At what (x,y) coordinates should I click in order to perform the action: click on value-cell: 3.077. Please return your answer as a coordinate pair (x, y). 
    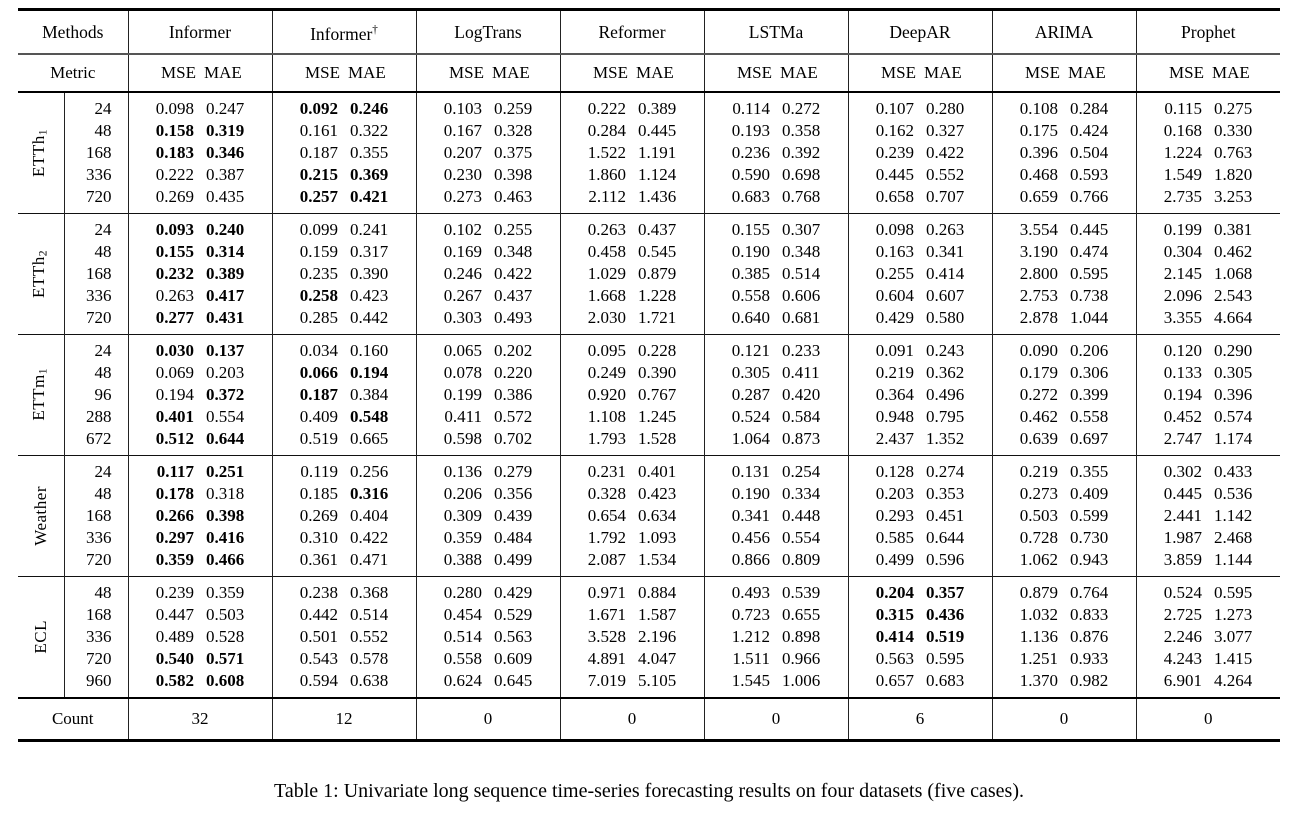
    Looking at the image, I should click on (1233, 636).